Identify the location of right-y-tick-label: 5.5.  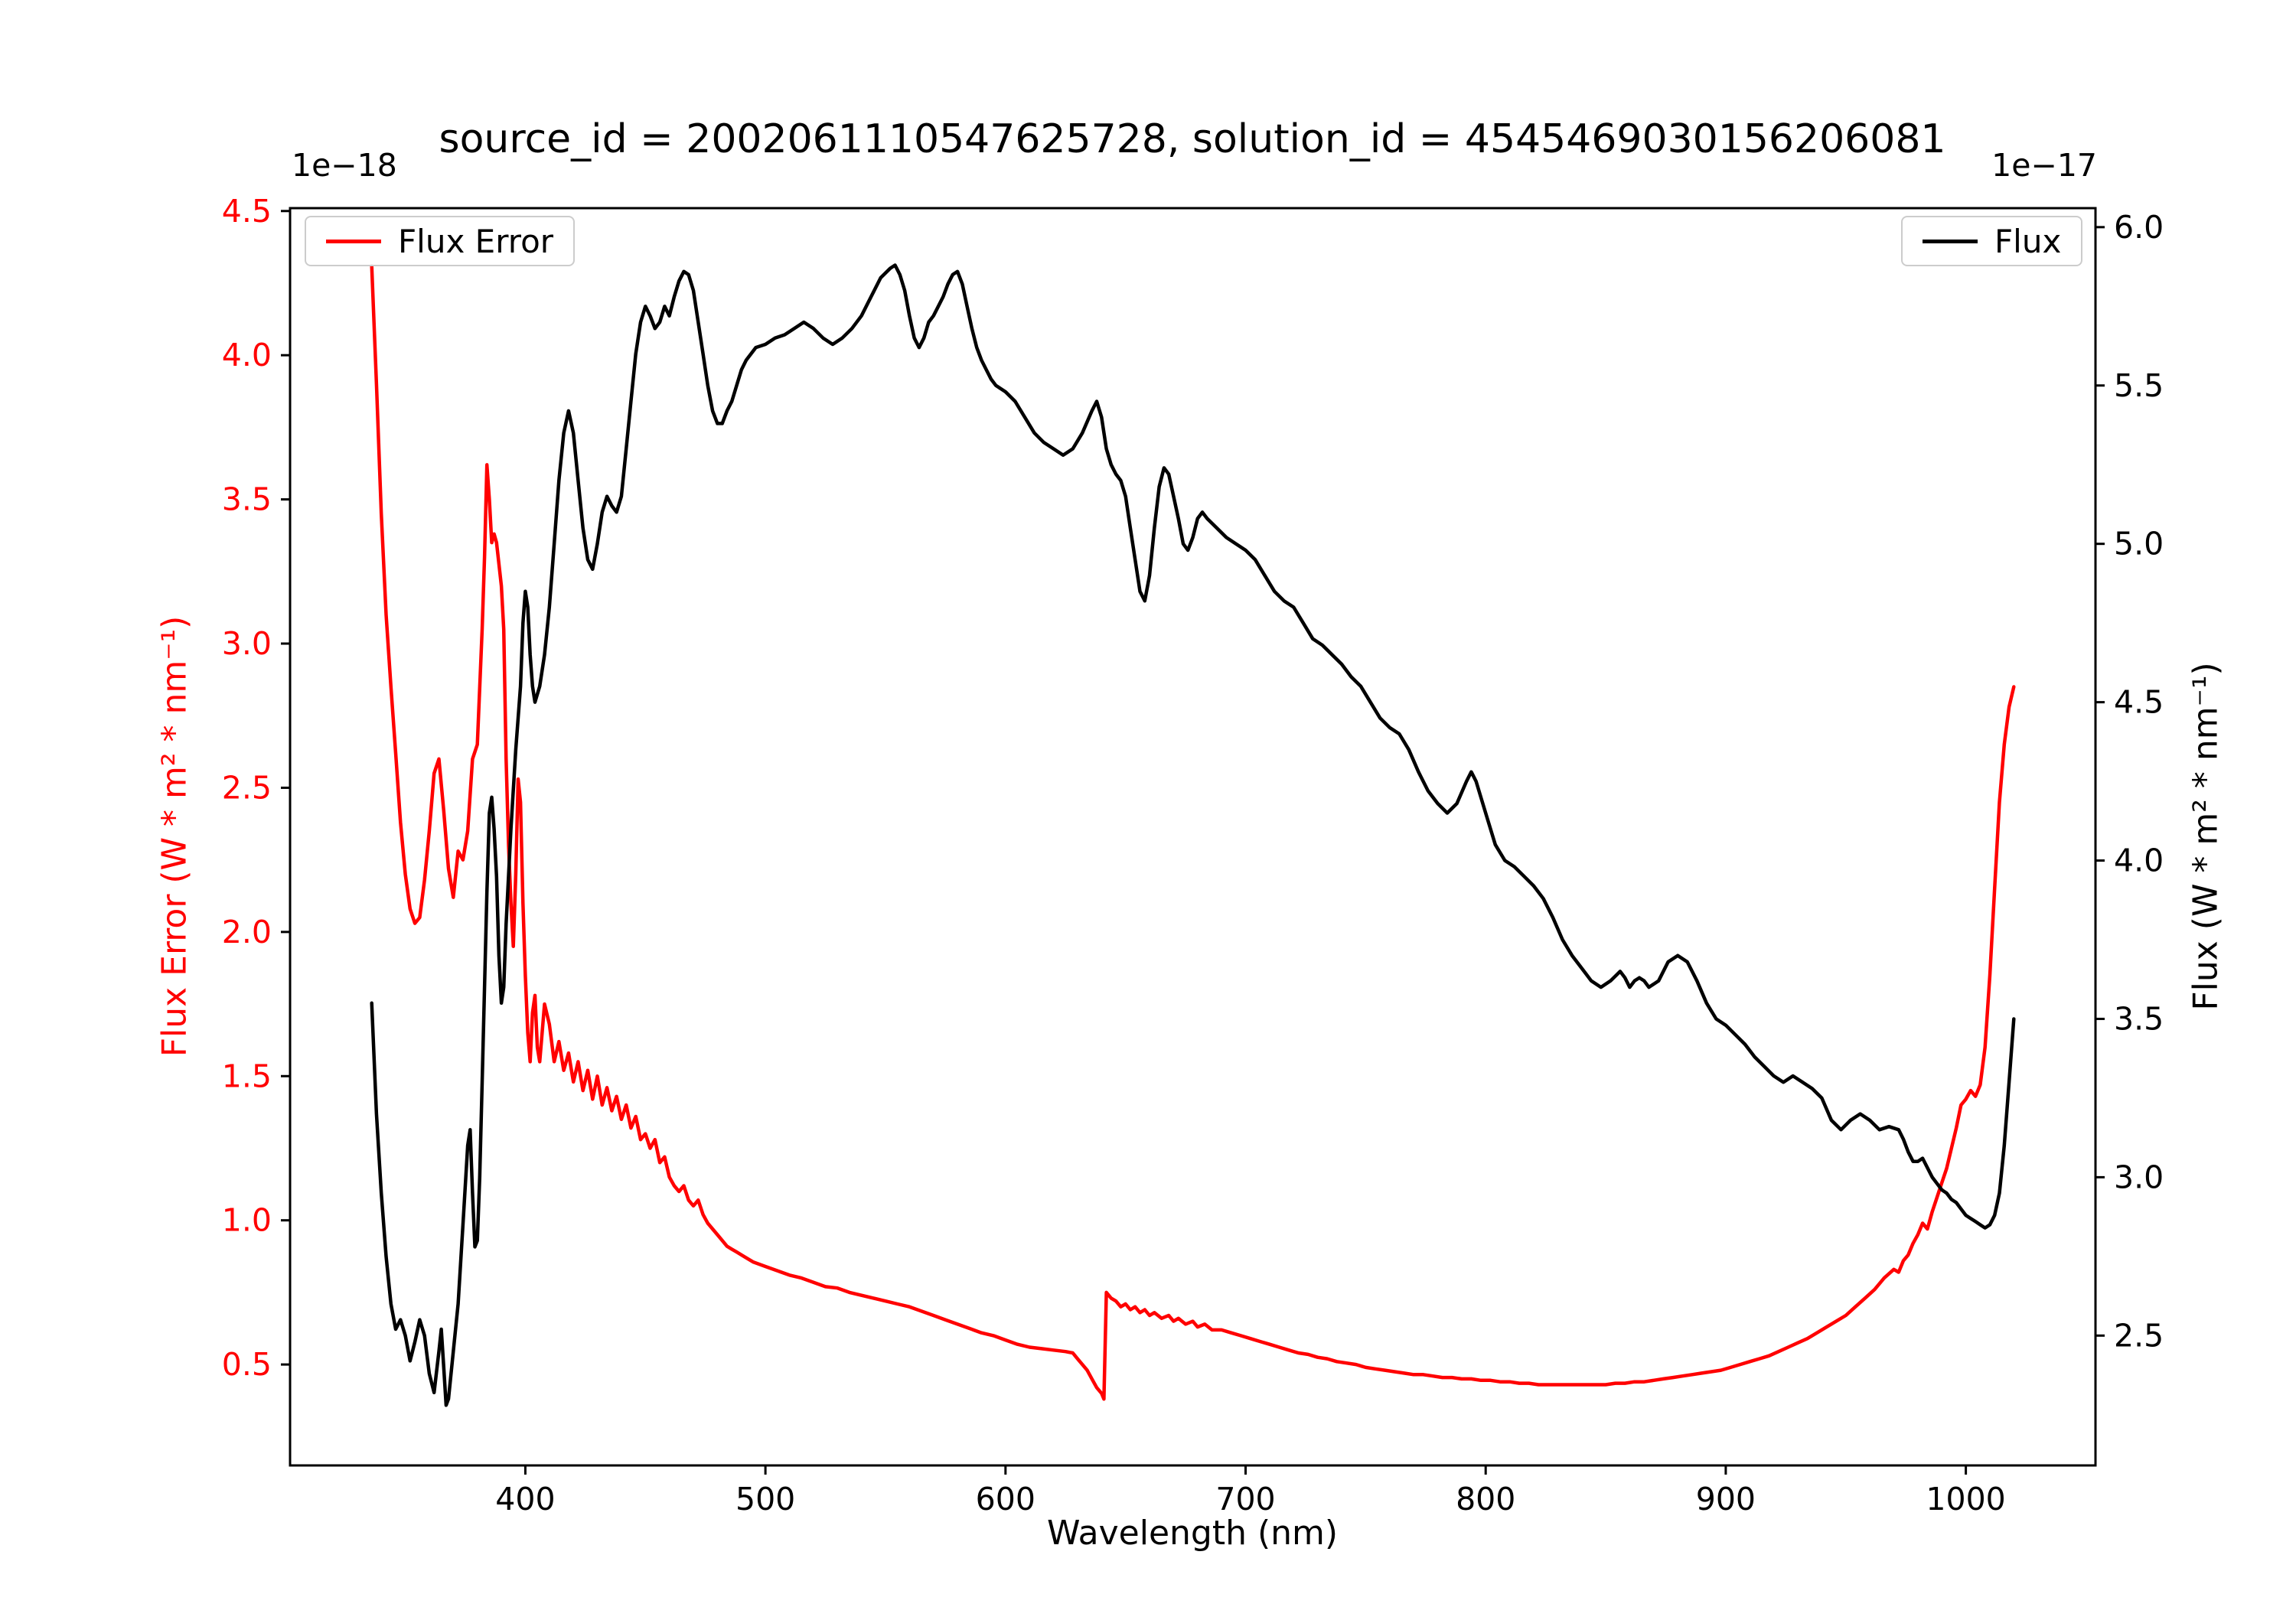
(2139, 385).